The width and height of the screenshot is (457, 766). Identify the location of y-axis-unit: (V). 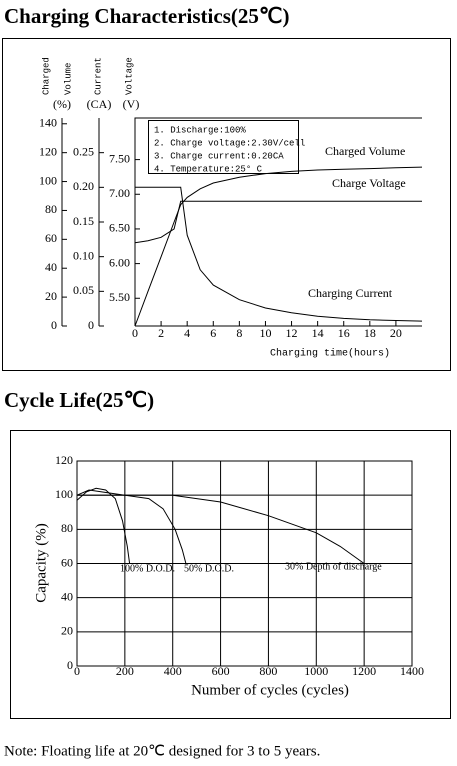
(131, 104).